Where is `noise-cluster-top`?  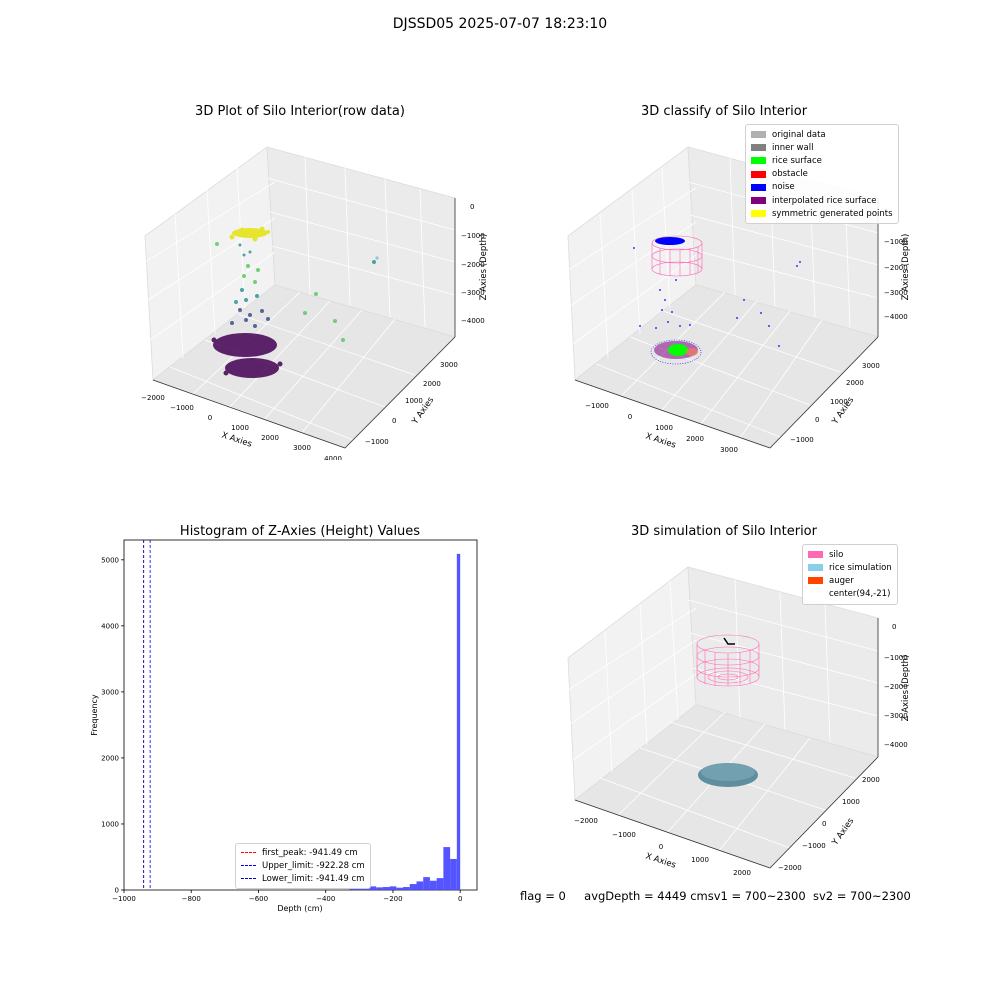 noise-cluster-top is located at coordinates (670, 241).